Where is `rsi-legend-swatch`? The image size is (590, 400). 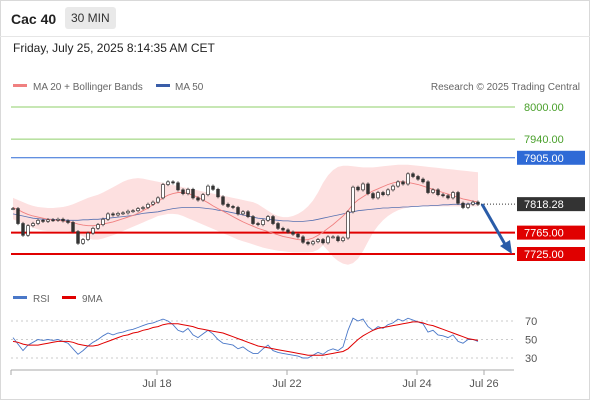 rsi-legend-swatch is located at coordinates (20, 297).